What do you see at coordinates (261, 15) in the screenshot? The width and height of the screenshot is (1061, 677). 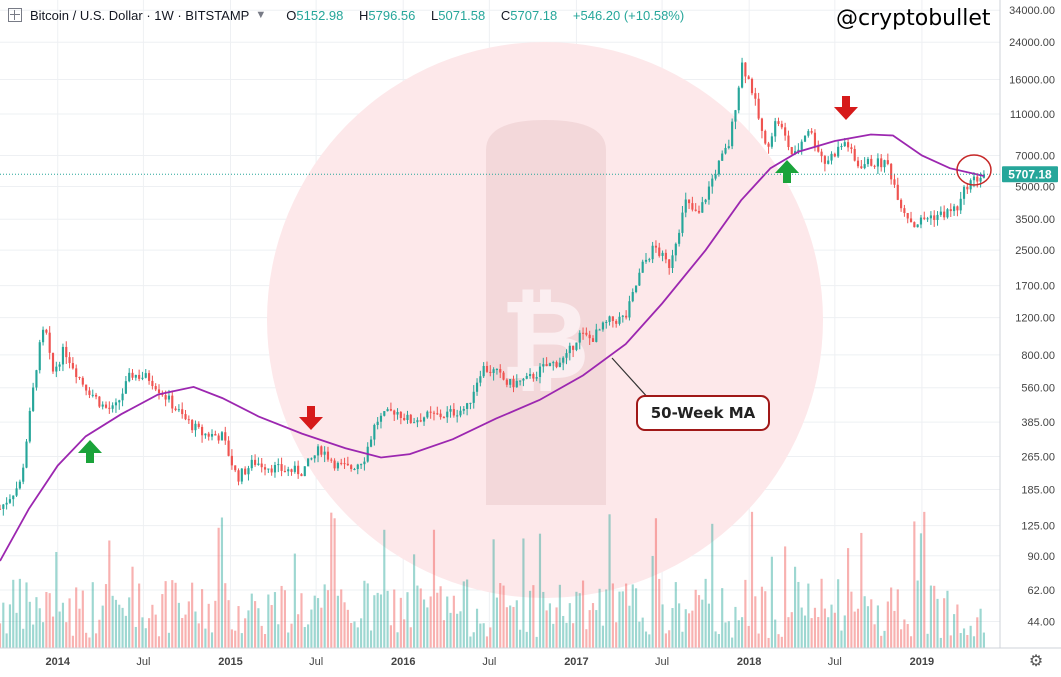 I see `chevron-down-icon: ▼` at bounding box center [261, 15].